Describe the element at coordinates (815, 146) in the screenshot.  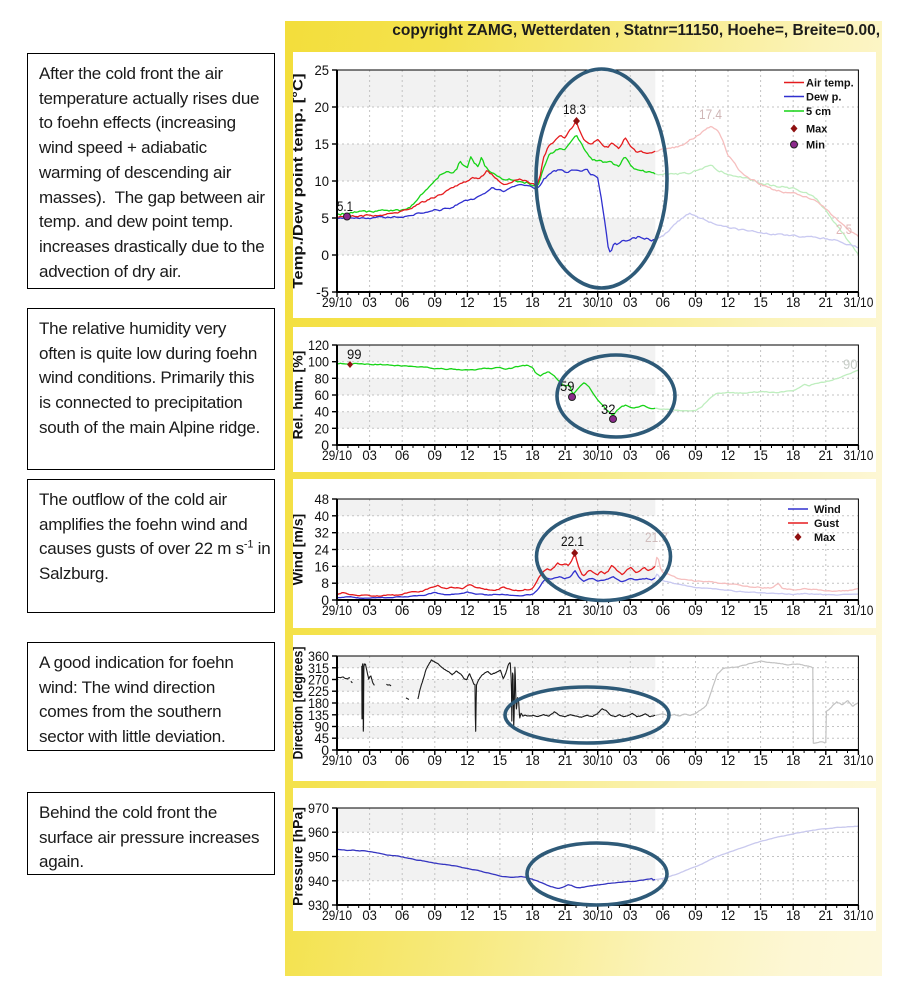
I see `svg-text: Min` at that location.